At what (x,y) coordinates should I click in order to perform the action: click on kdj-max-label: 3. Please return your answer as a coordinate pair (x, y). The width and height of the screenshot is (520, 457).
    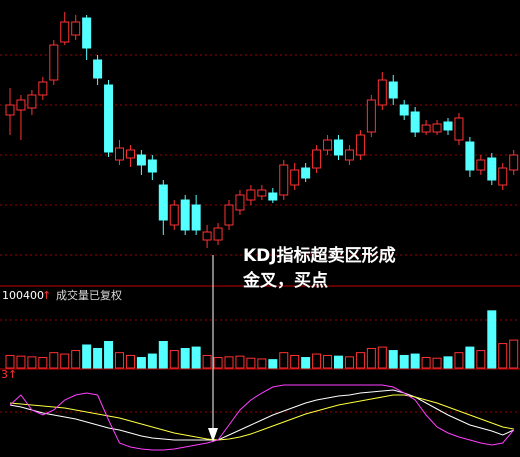
    Looking at the image, I should click on (4, 374).